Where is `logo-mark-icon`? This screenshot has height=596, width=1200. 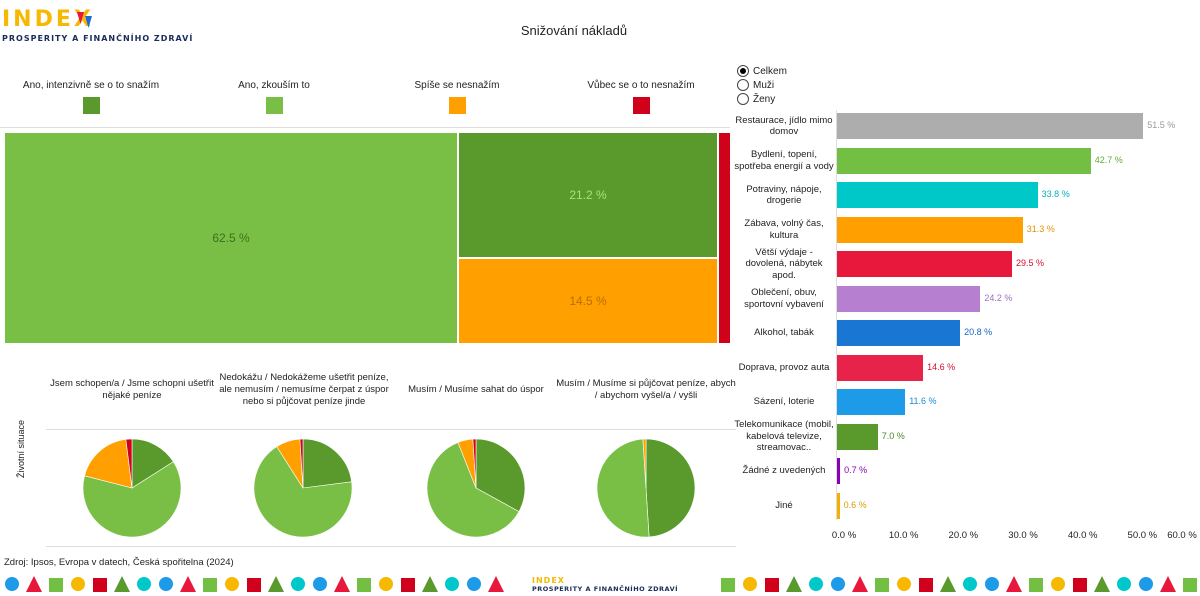
logo-mark-icon is located at coordinates (84, 20).